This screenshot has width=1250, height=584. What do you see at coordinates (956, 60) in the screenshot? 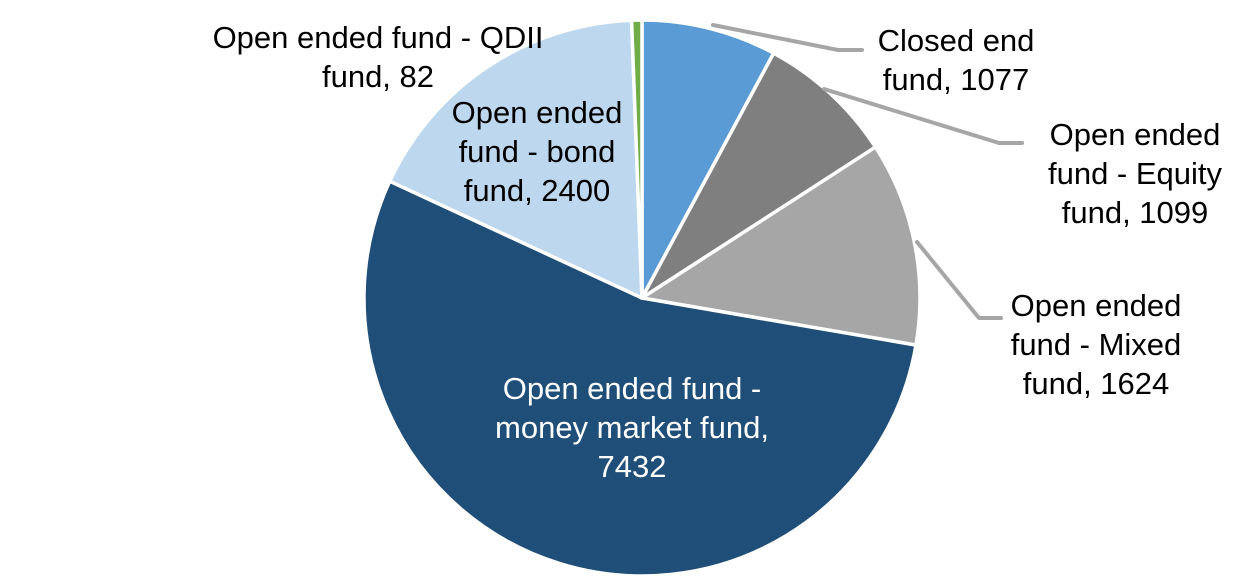
I see `data-label-closed-end-fund: Closed end fund, 1077` at bounding box center [956, 60].